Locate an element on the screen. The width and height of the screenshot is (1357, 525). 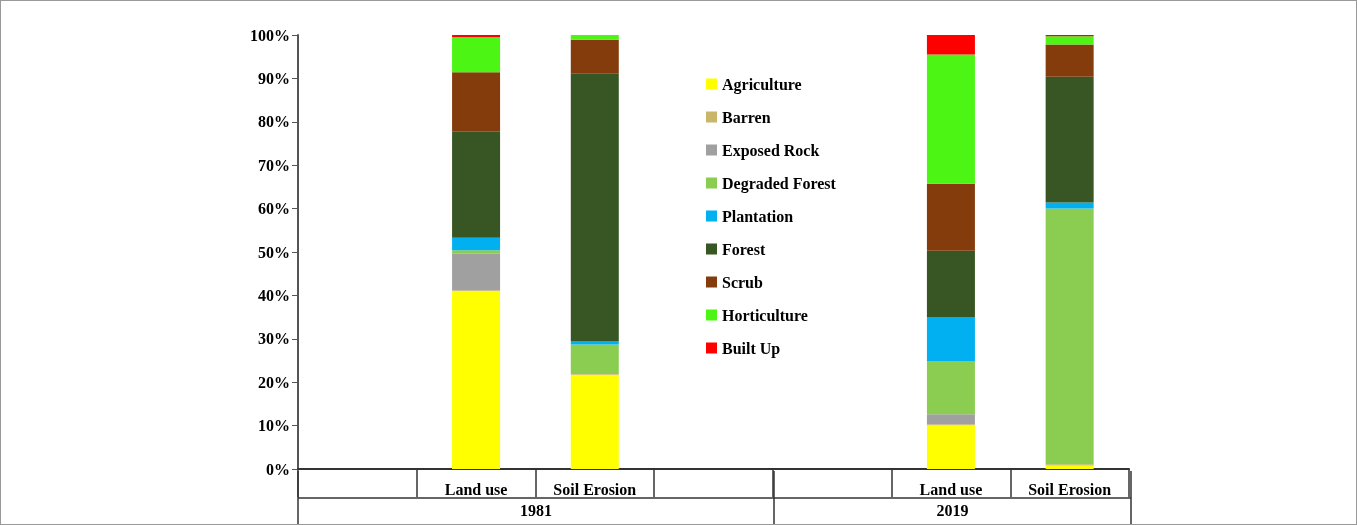
y-tick-label: 10% is located at coordinates (274, 426).